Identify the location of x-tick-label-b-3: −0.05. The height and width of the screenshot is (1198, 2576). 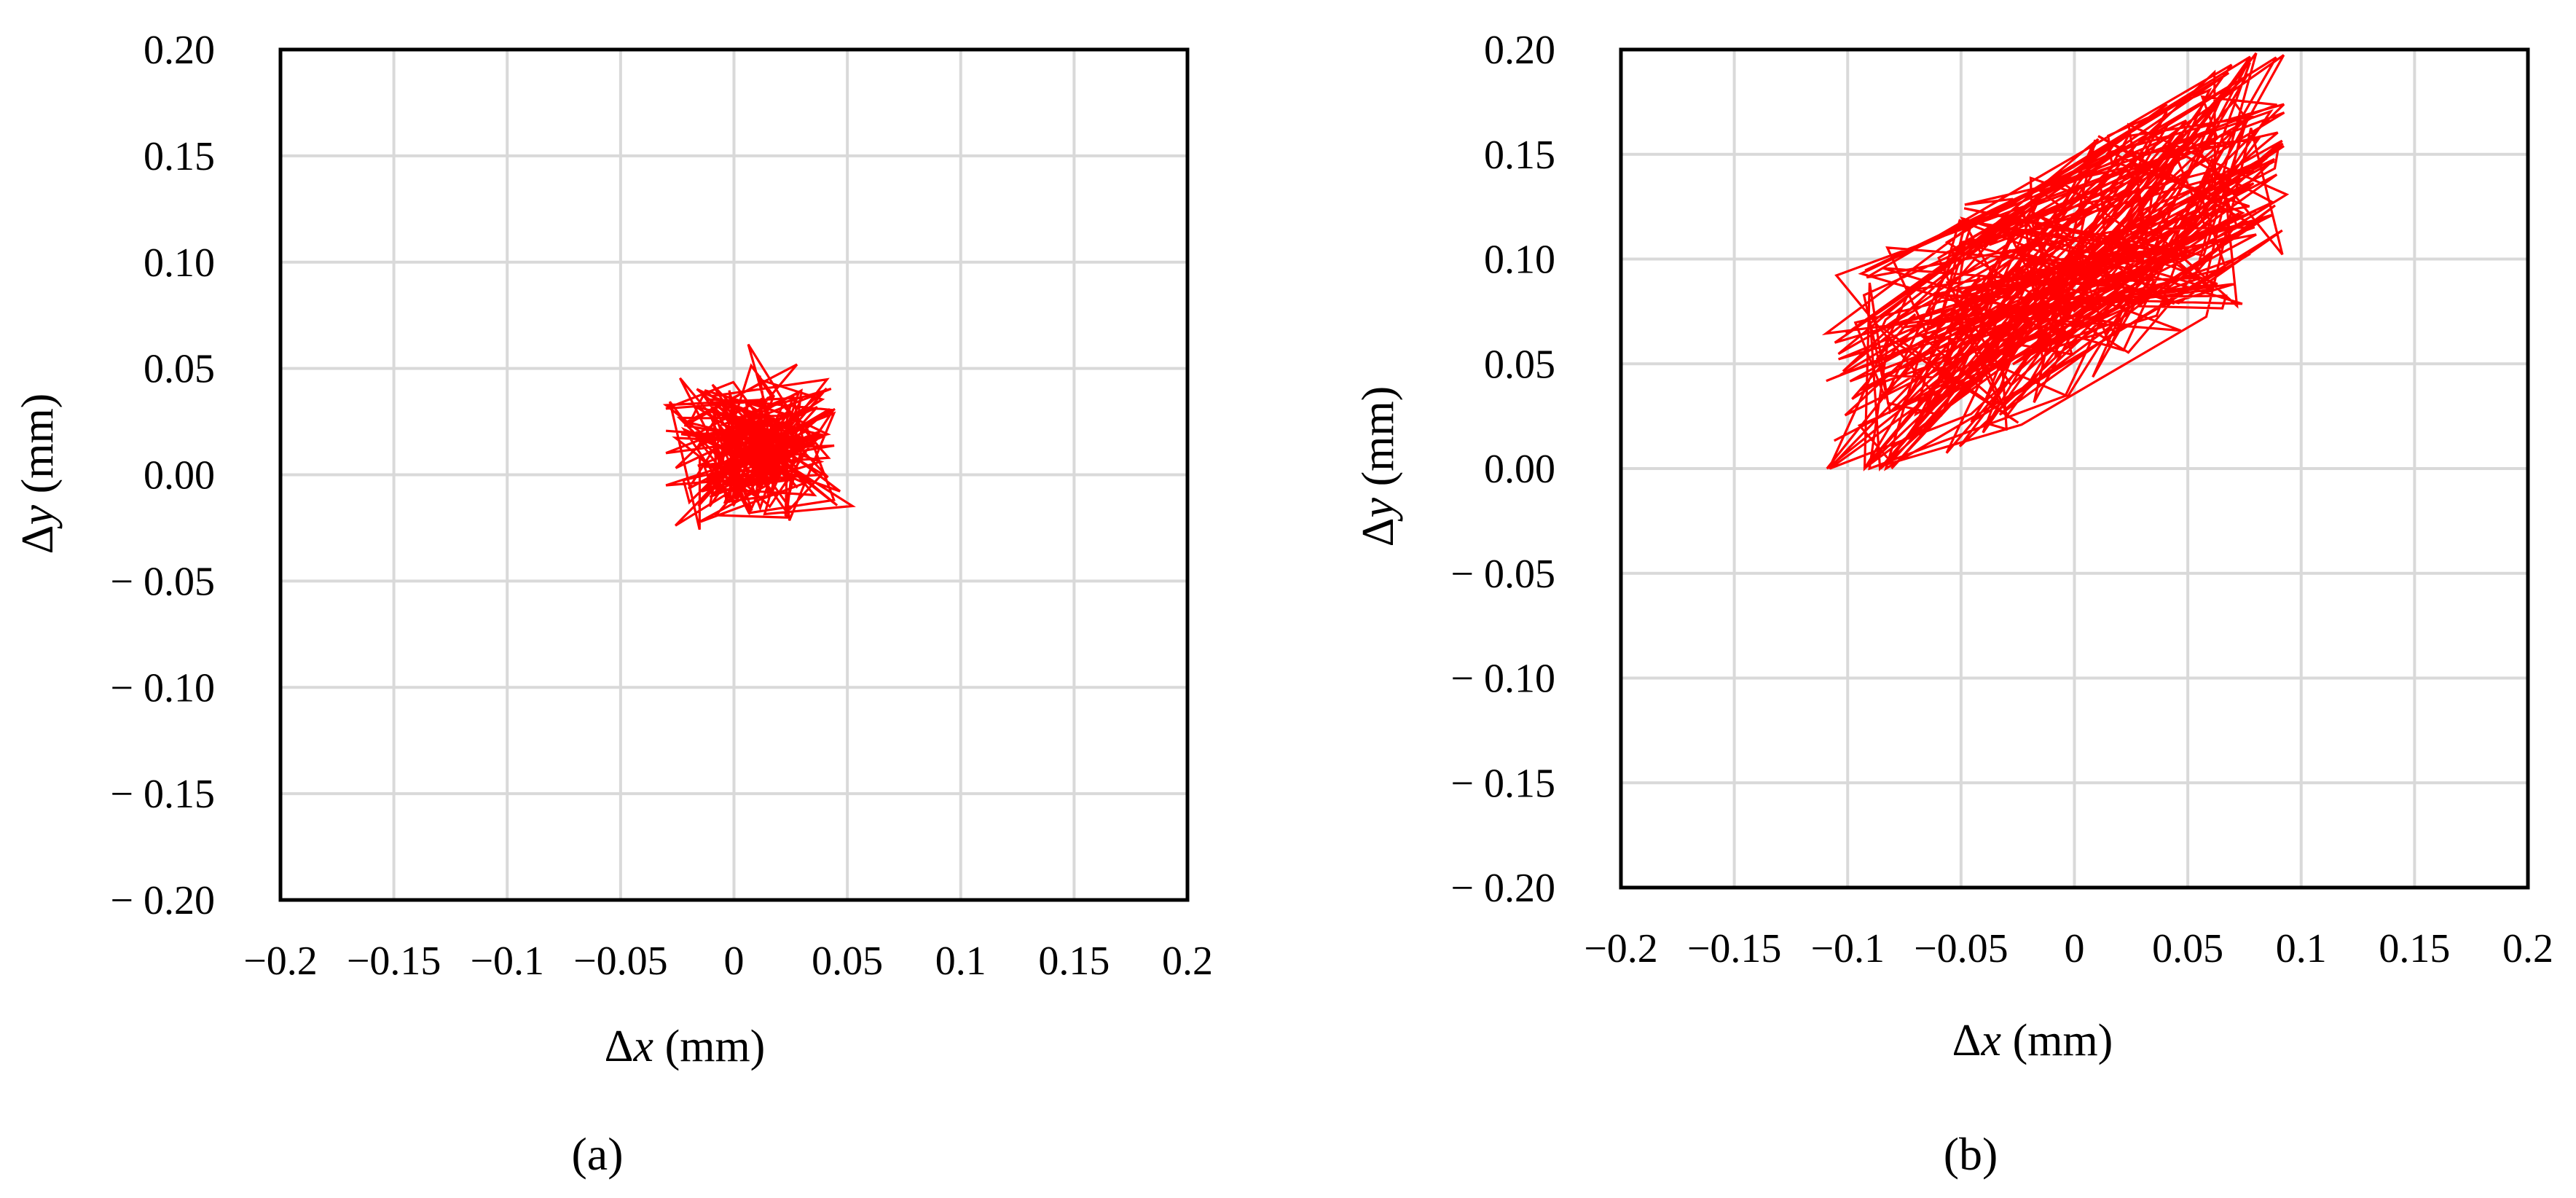
(1961, 949).